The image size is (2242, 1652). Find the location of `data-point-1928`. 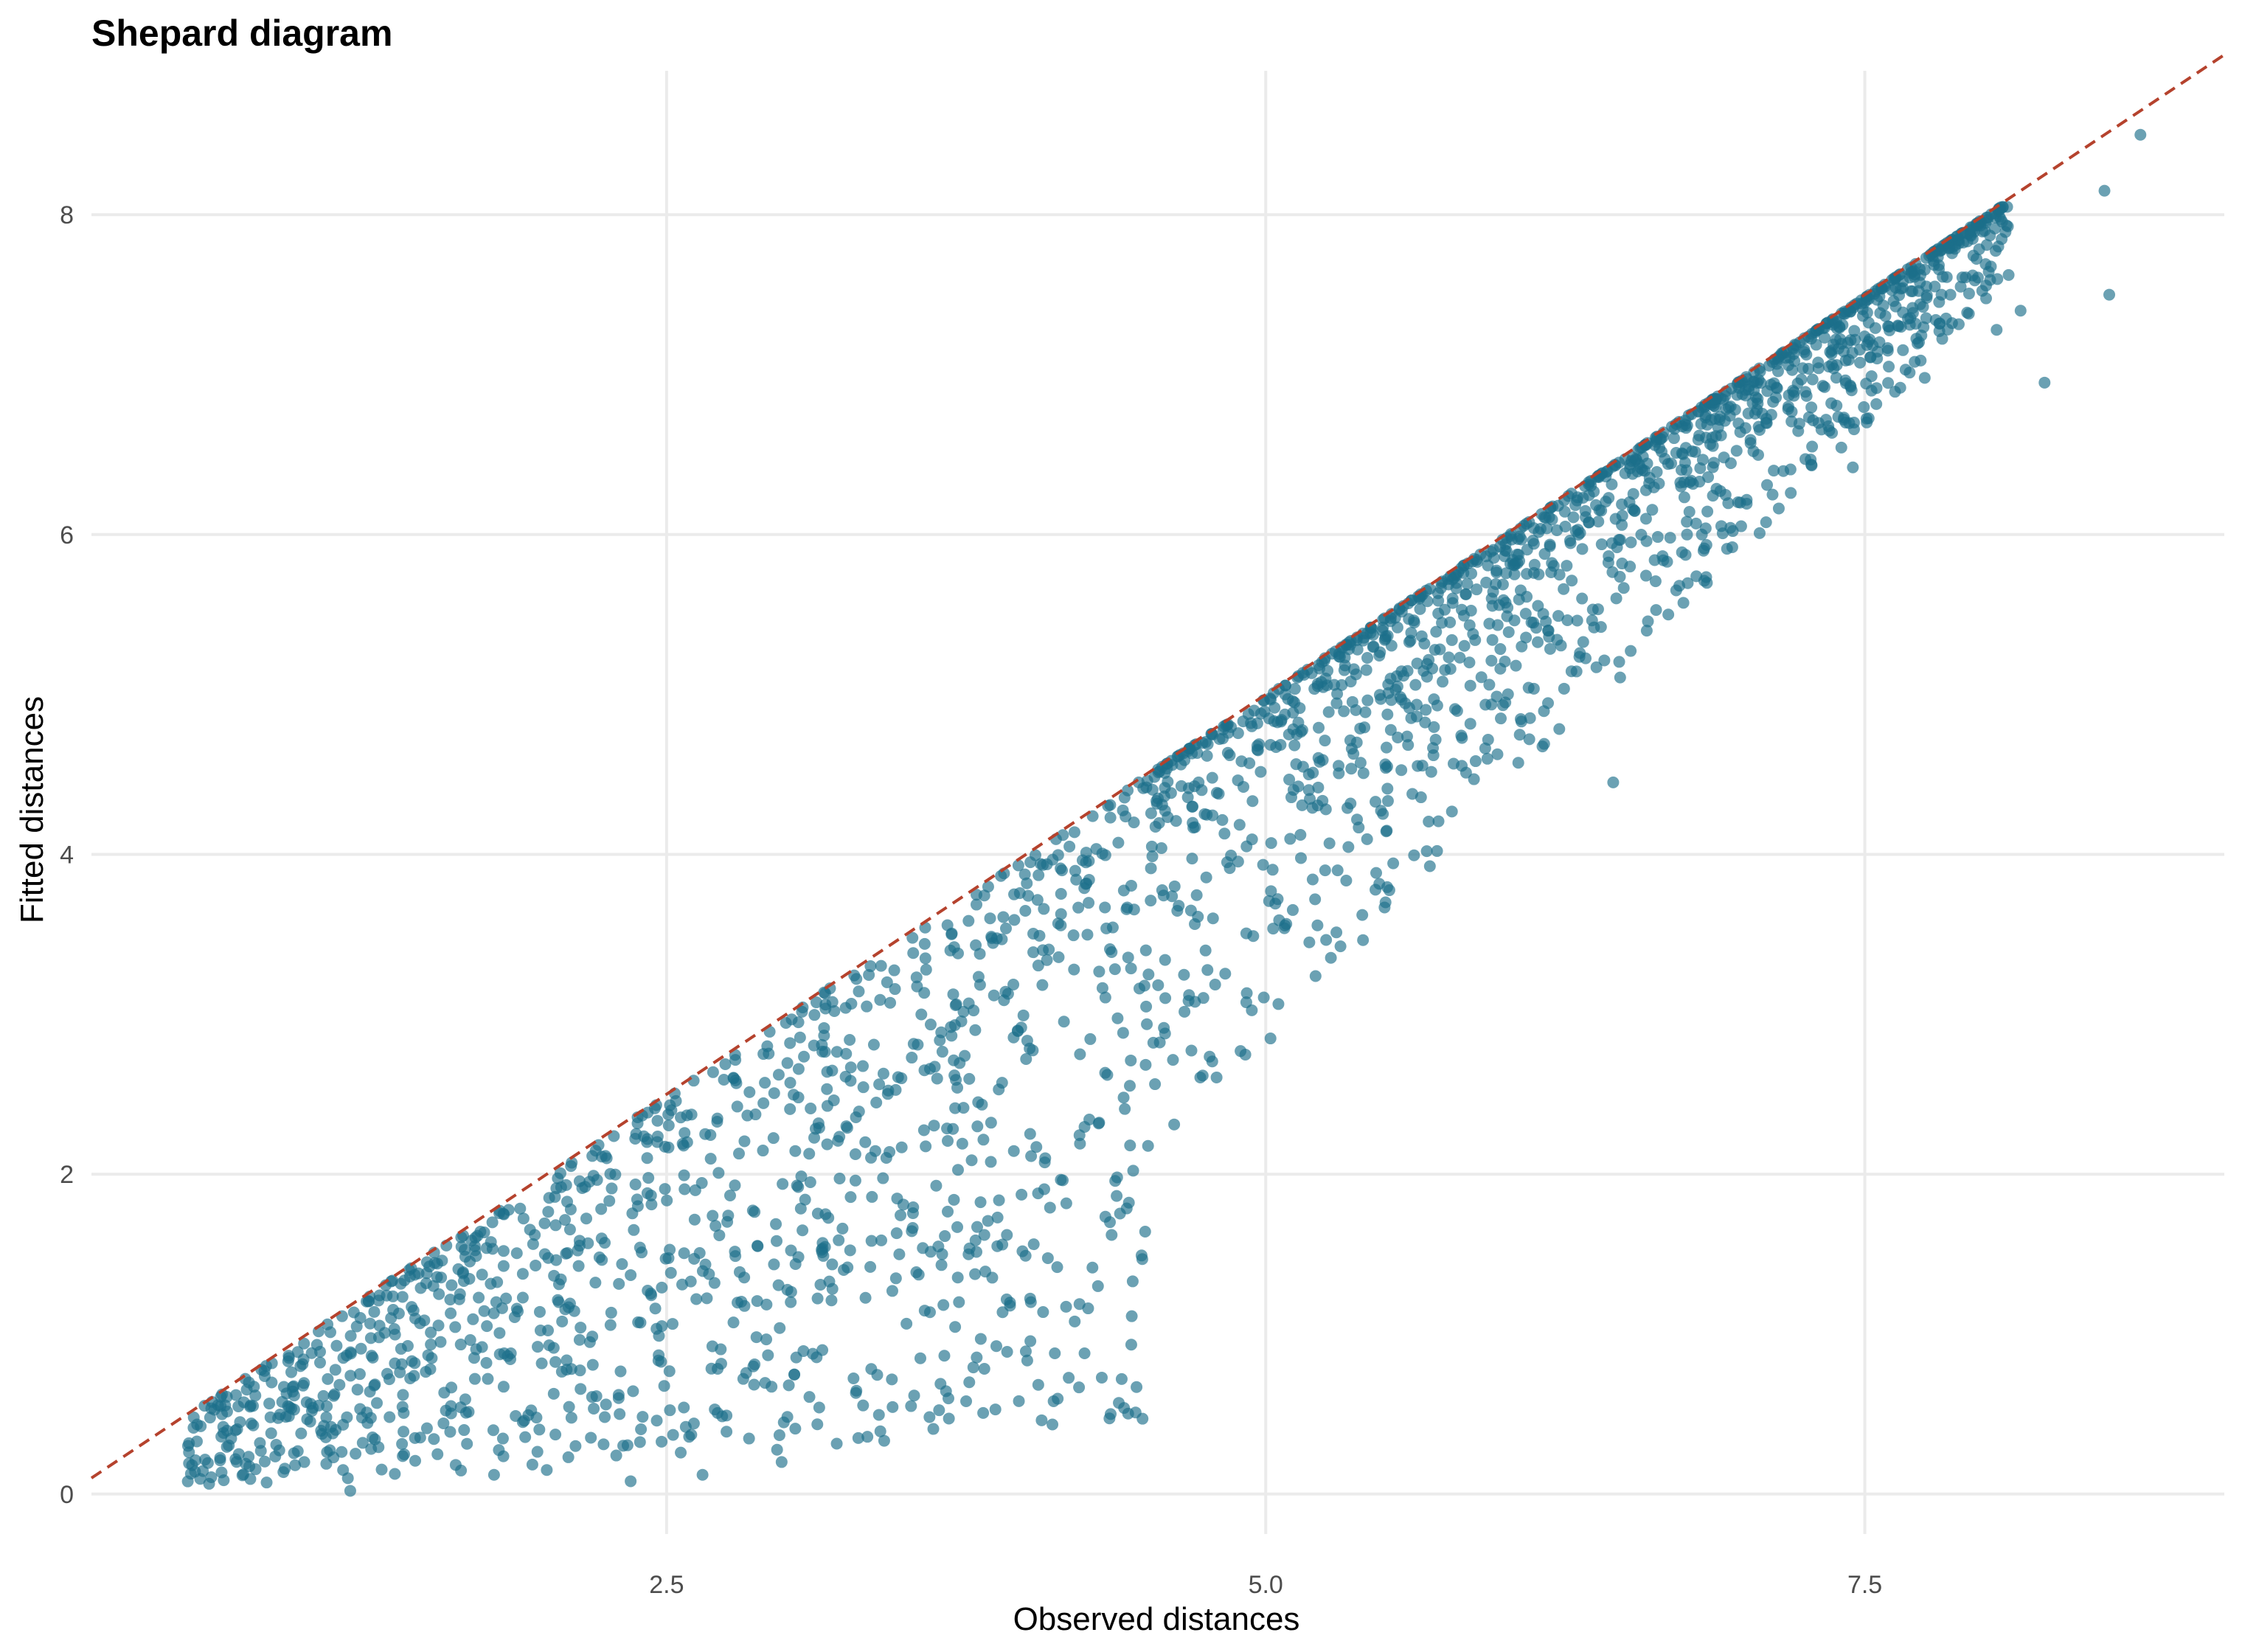

data-point-1928 is located at coordinates (1359, 828).